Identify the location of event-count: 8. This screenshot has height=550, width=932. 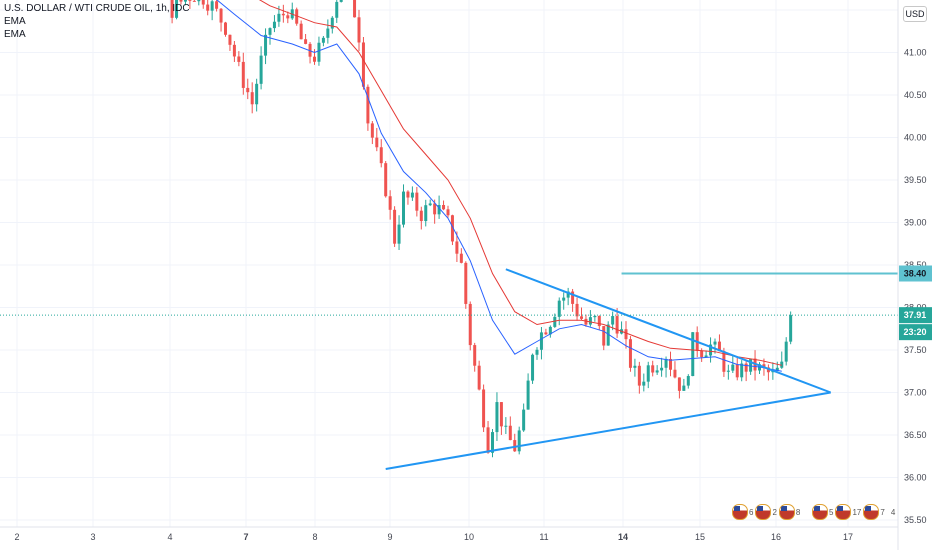
(798, 512).